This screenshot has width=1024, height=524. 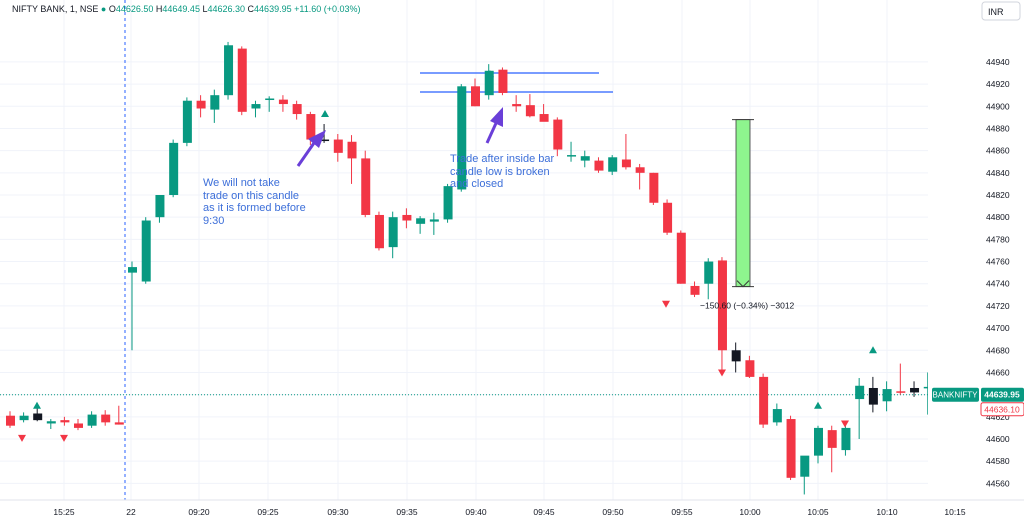 What do you see at coordinates (273, 9) in the screenshot?
I see `close-value: 44639.95` at bounding box center [273, 9].